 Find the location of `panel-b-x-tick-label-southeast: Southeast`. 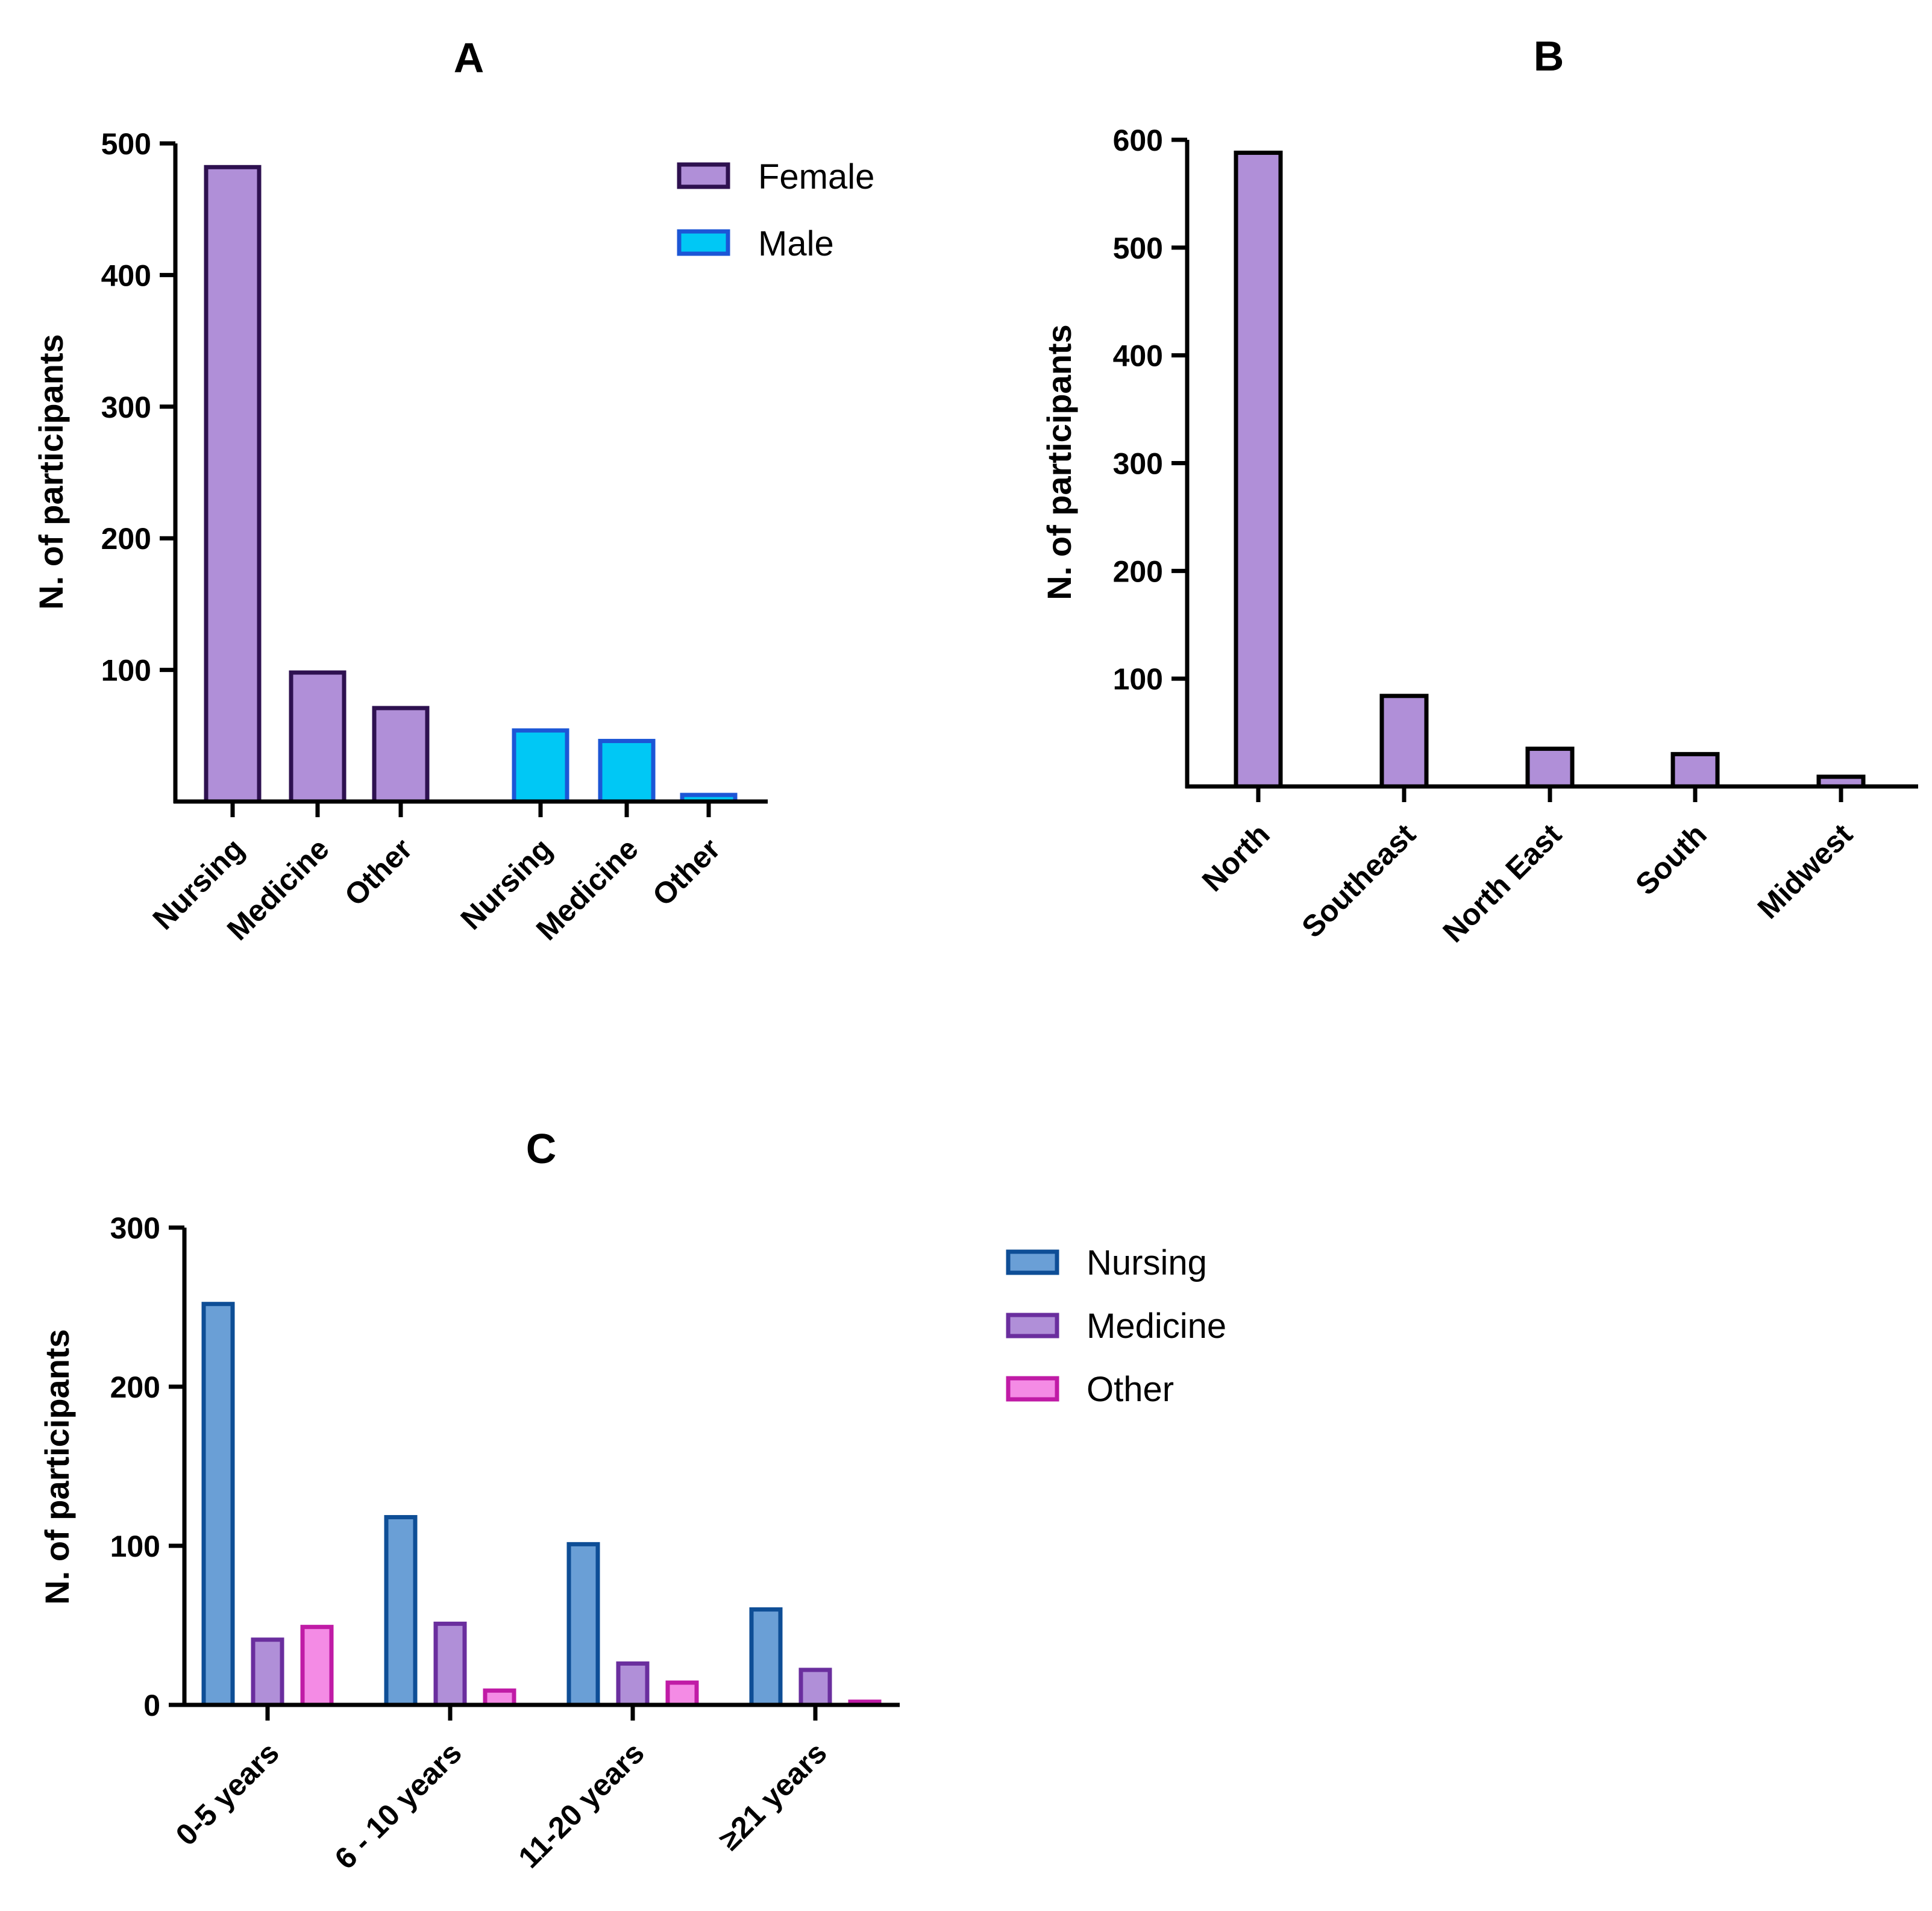

panel-b-x-tick-label-southeast: Southeast is located at coordinates (1358, 881).